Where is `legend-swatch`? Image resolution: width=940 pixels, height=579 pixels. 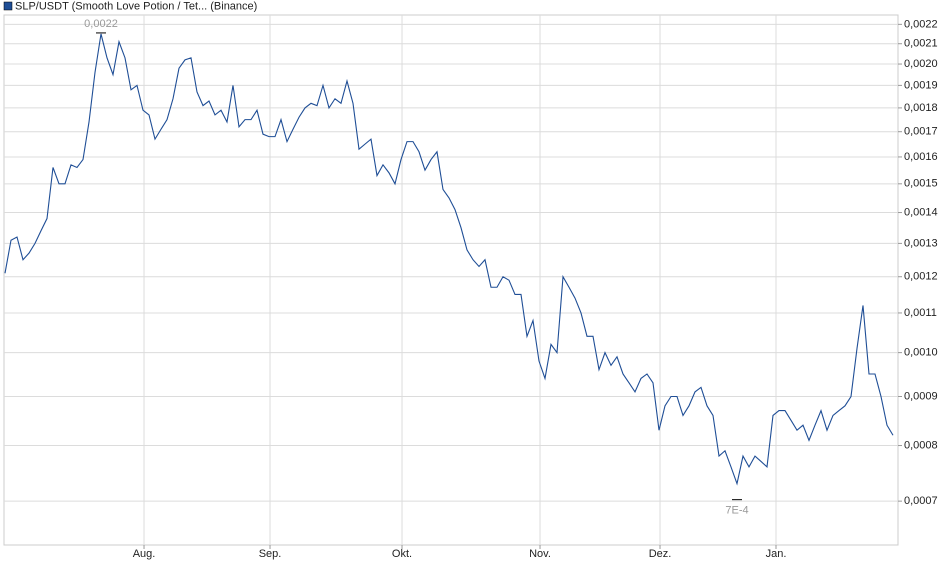
legend-swatch is located at coordinates (8, 6).